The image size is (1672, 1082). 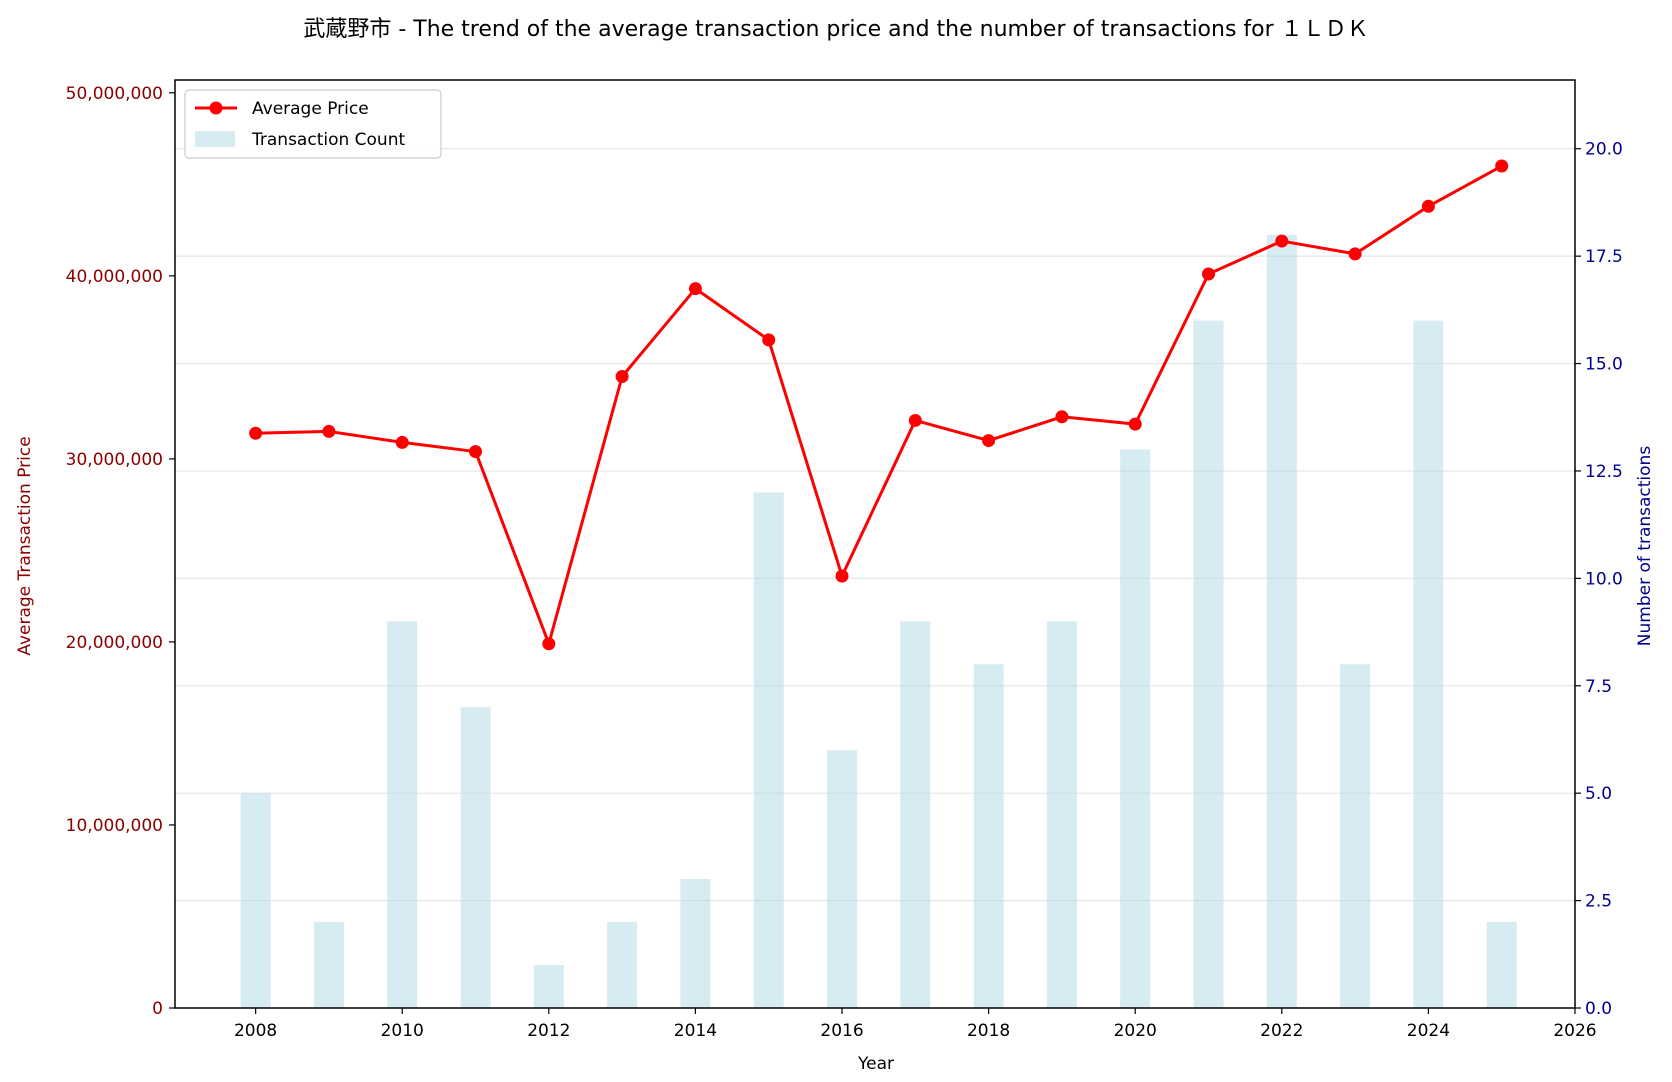 What do you see at coordinates (1281, 1031) in the screenshot?
I see `x-tick-label: 2022` at bounding box center [1281, 1031].